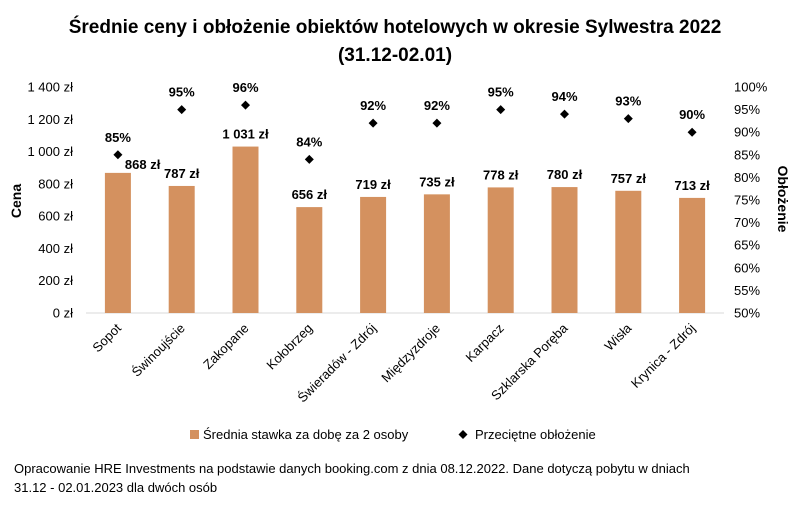  Describe the element at coordinates (55, 216) in the screenshot. I see `y-tick-label: 600 zł` at that location.